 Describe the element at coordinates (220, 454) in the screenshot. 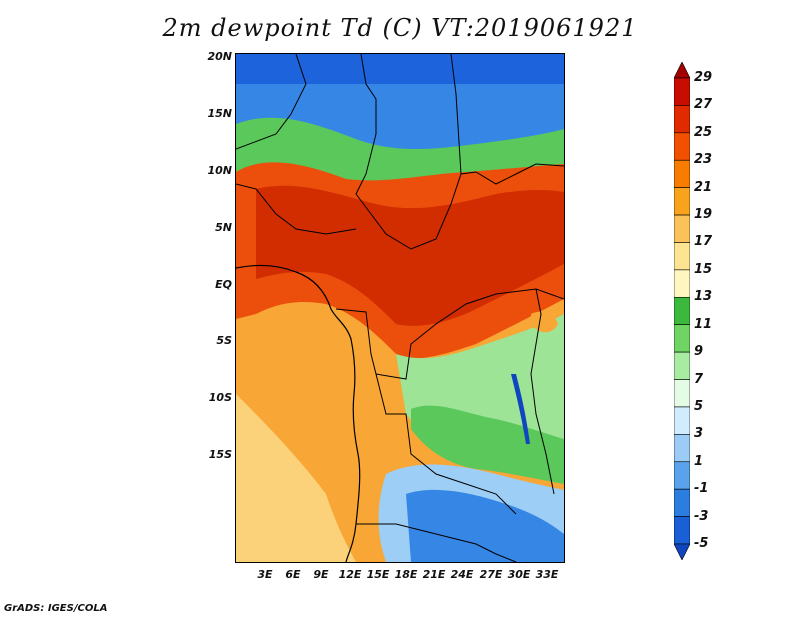

I see `lat-label: 15S` at that location.